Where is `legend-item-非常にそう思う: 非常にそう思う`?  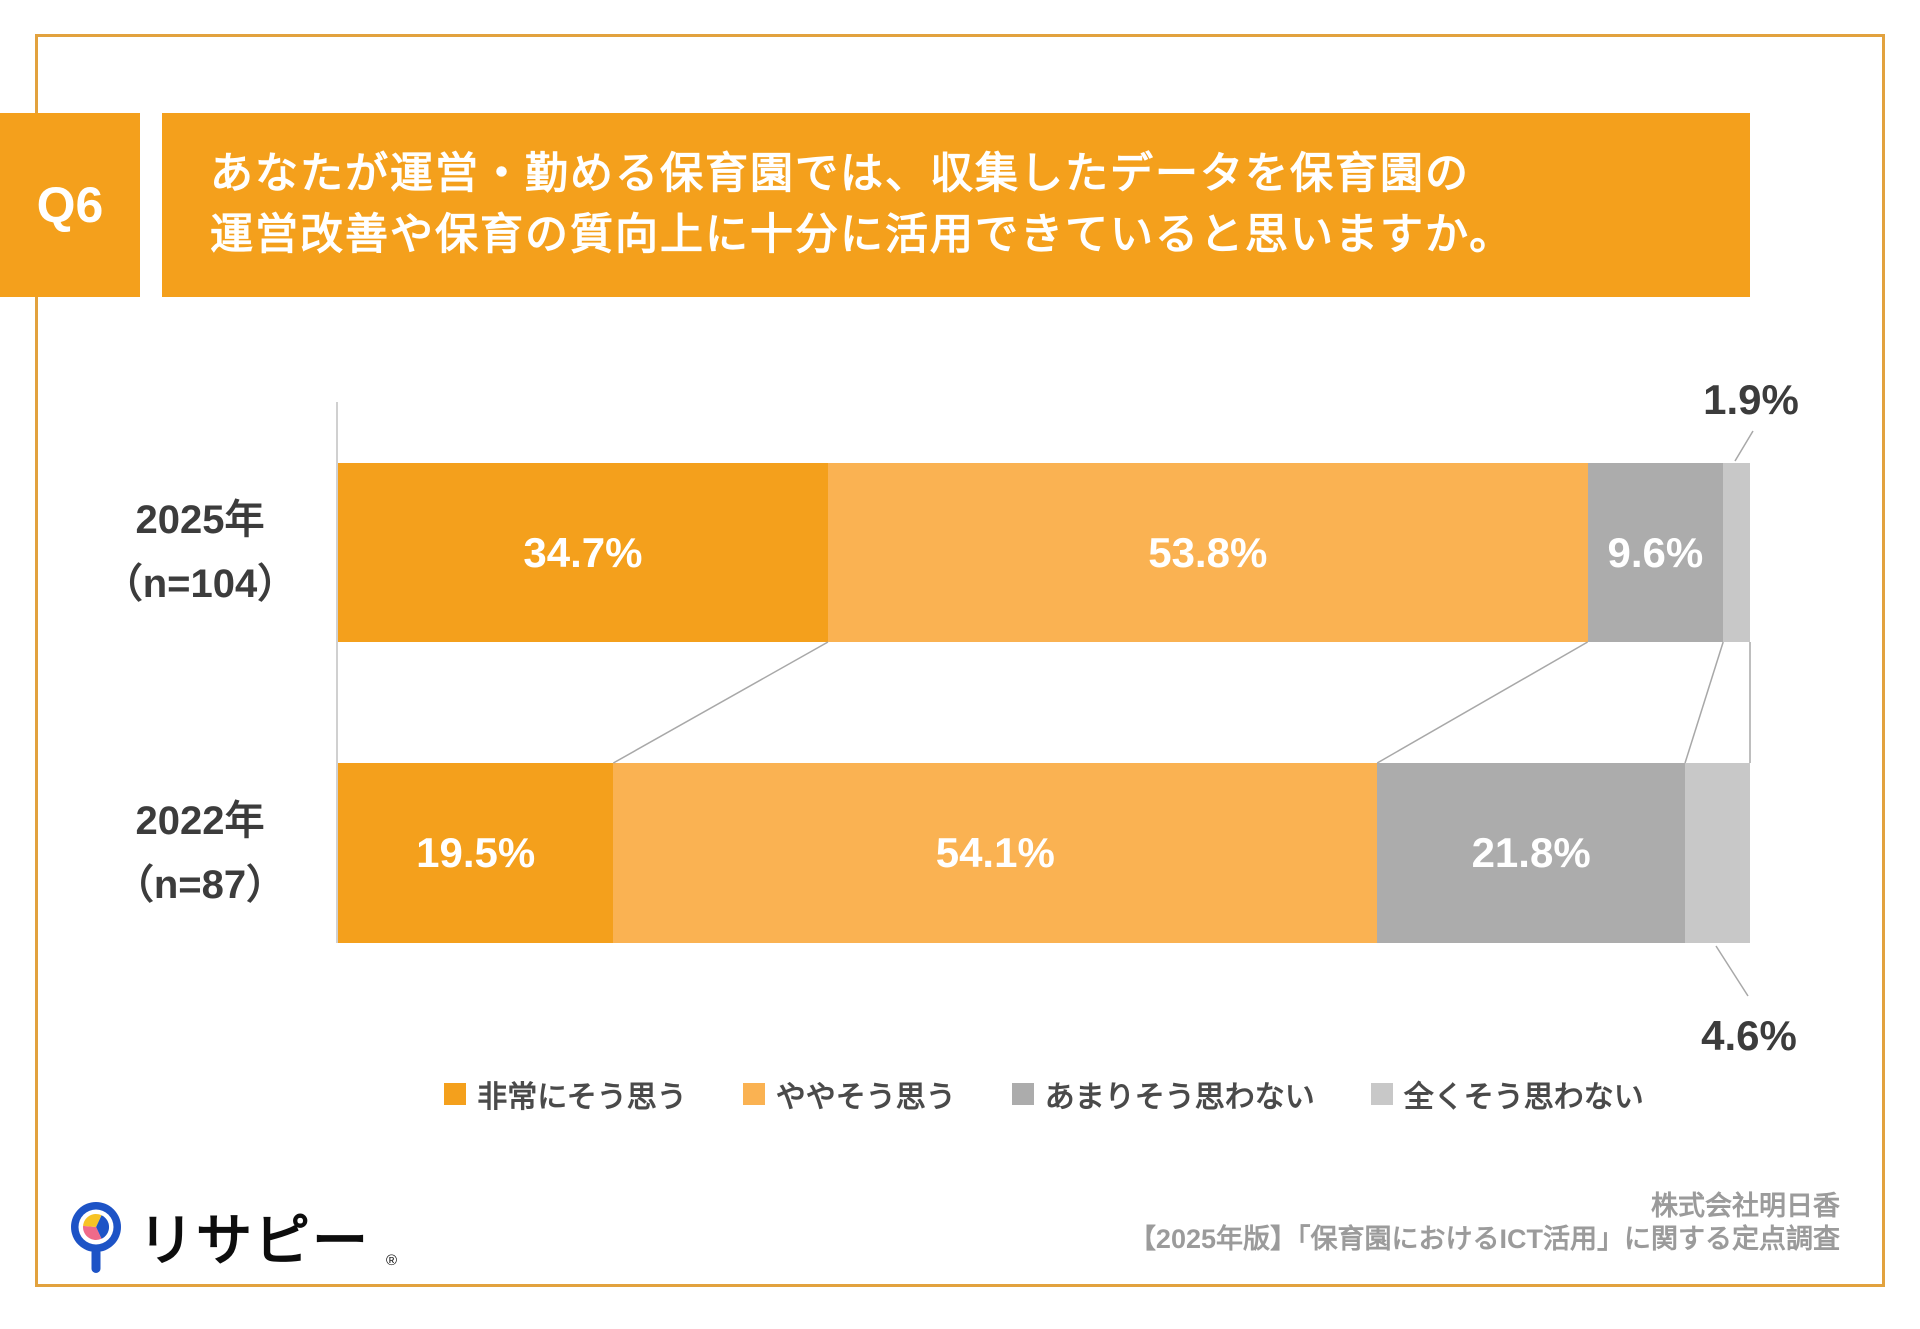 legend-item-非常にそう思う: 非常にそう思う is located at coordinates (565, 1094).